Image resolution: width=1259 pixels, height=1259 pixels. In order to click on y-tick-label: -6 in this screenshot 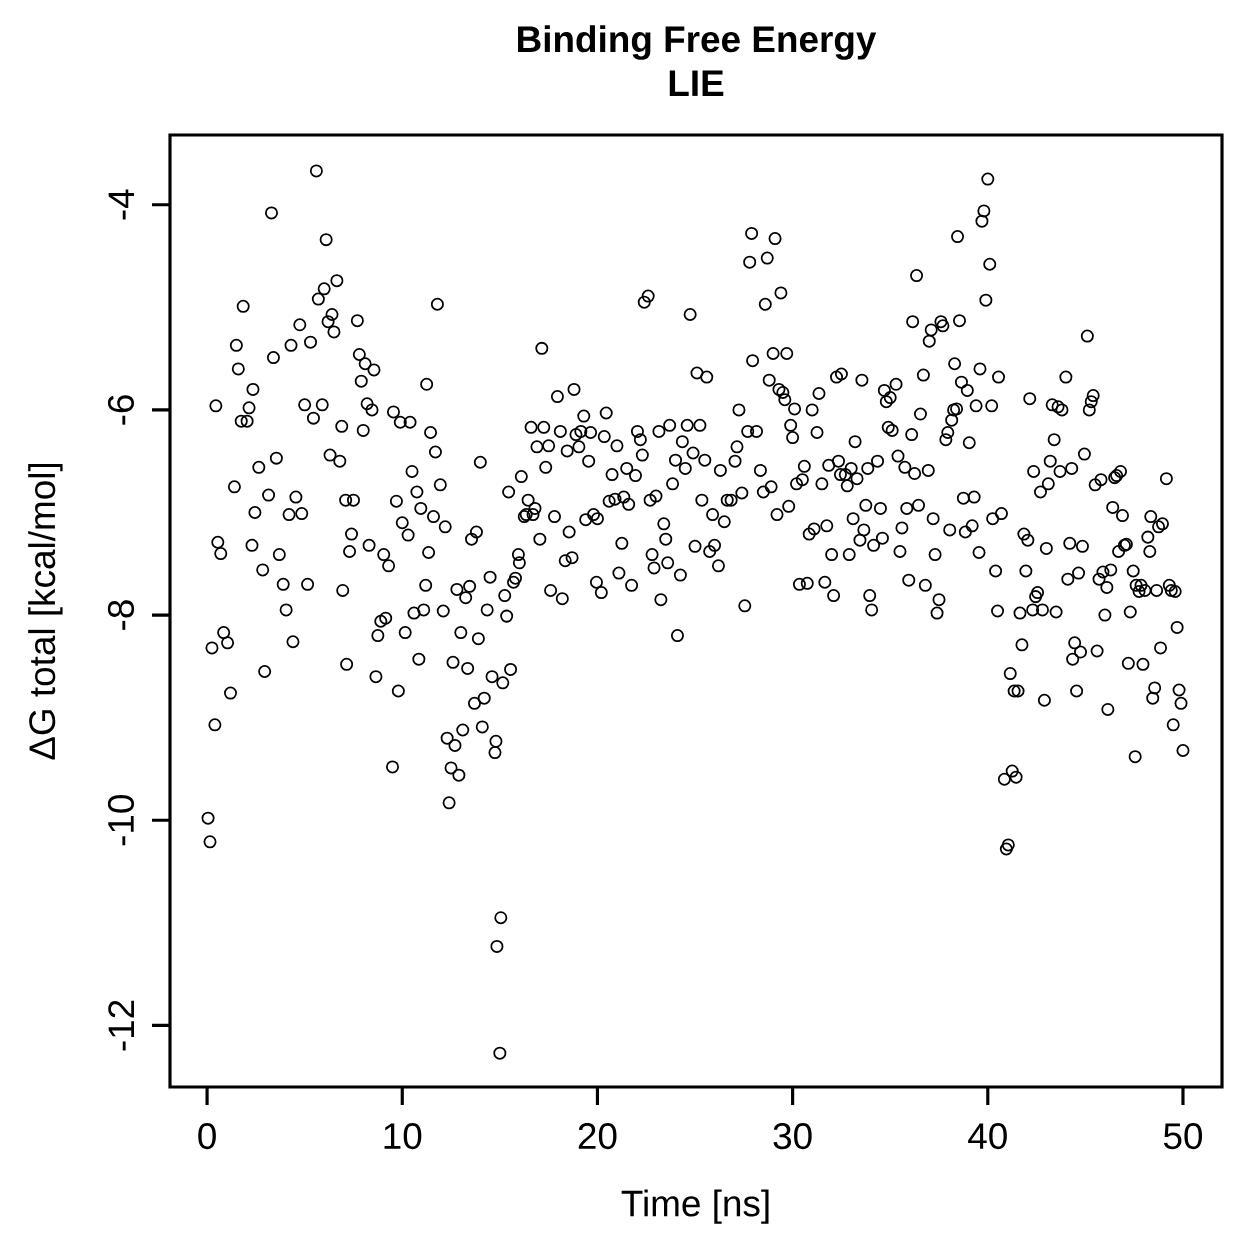, I will do `click(121, 410)`.